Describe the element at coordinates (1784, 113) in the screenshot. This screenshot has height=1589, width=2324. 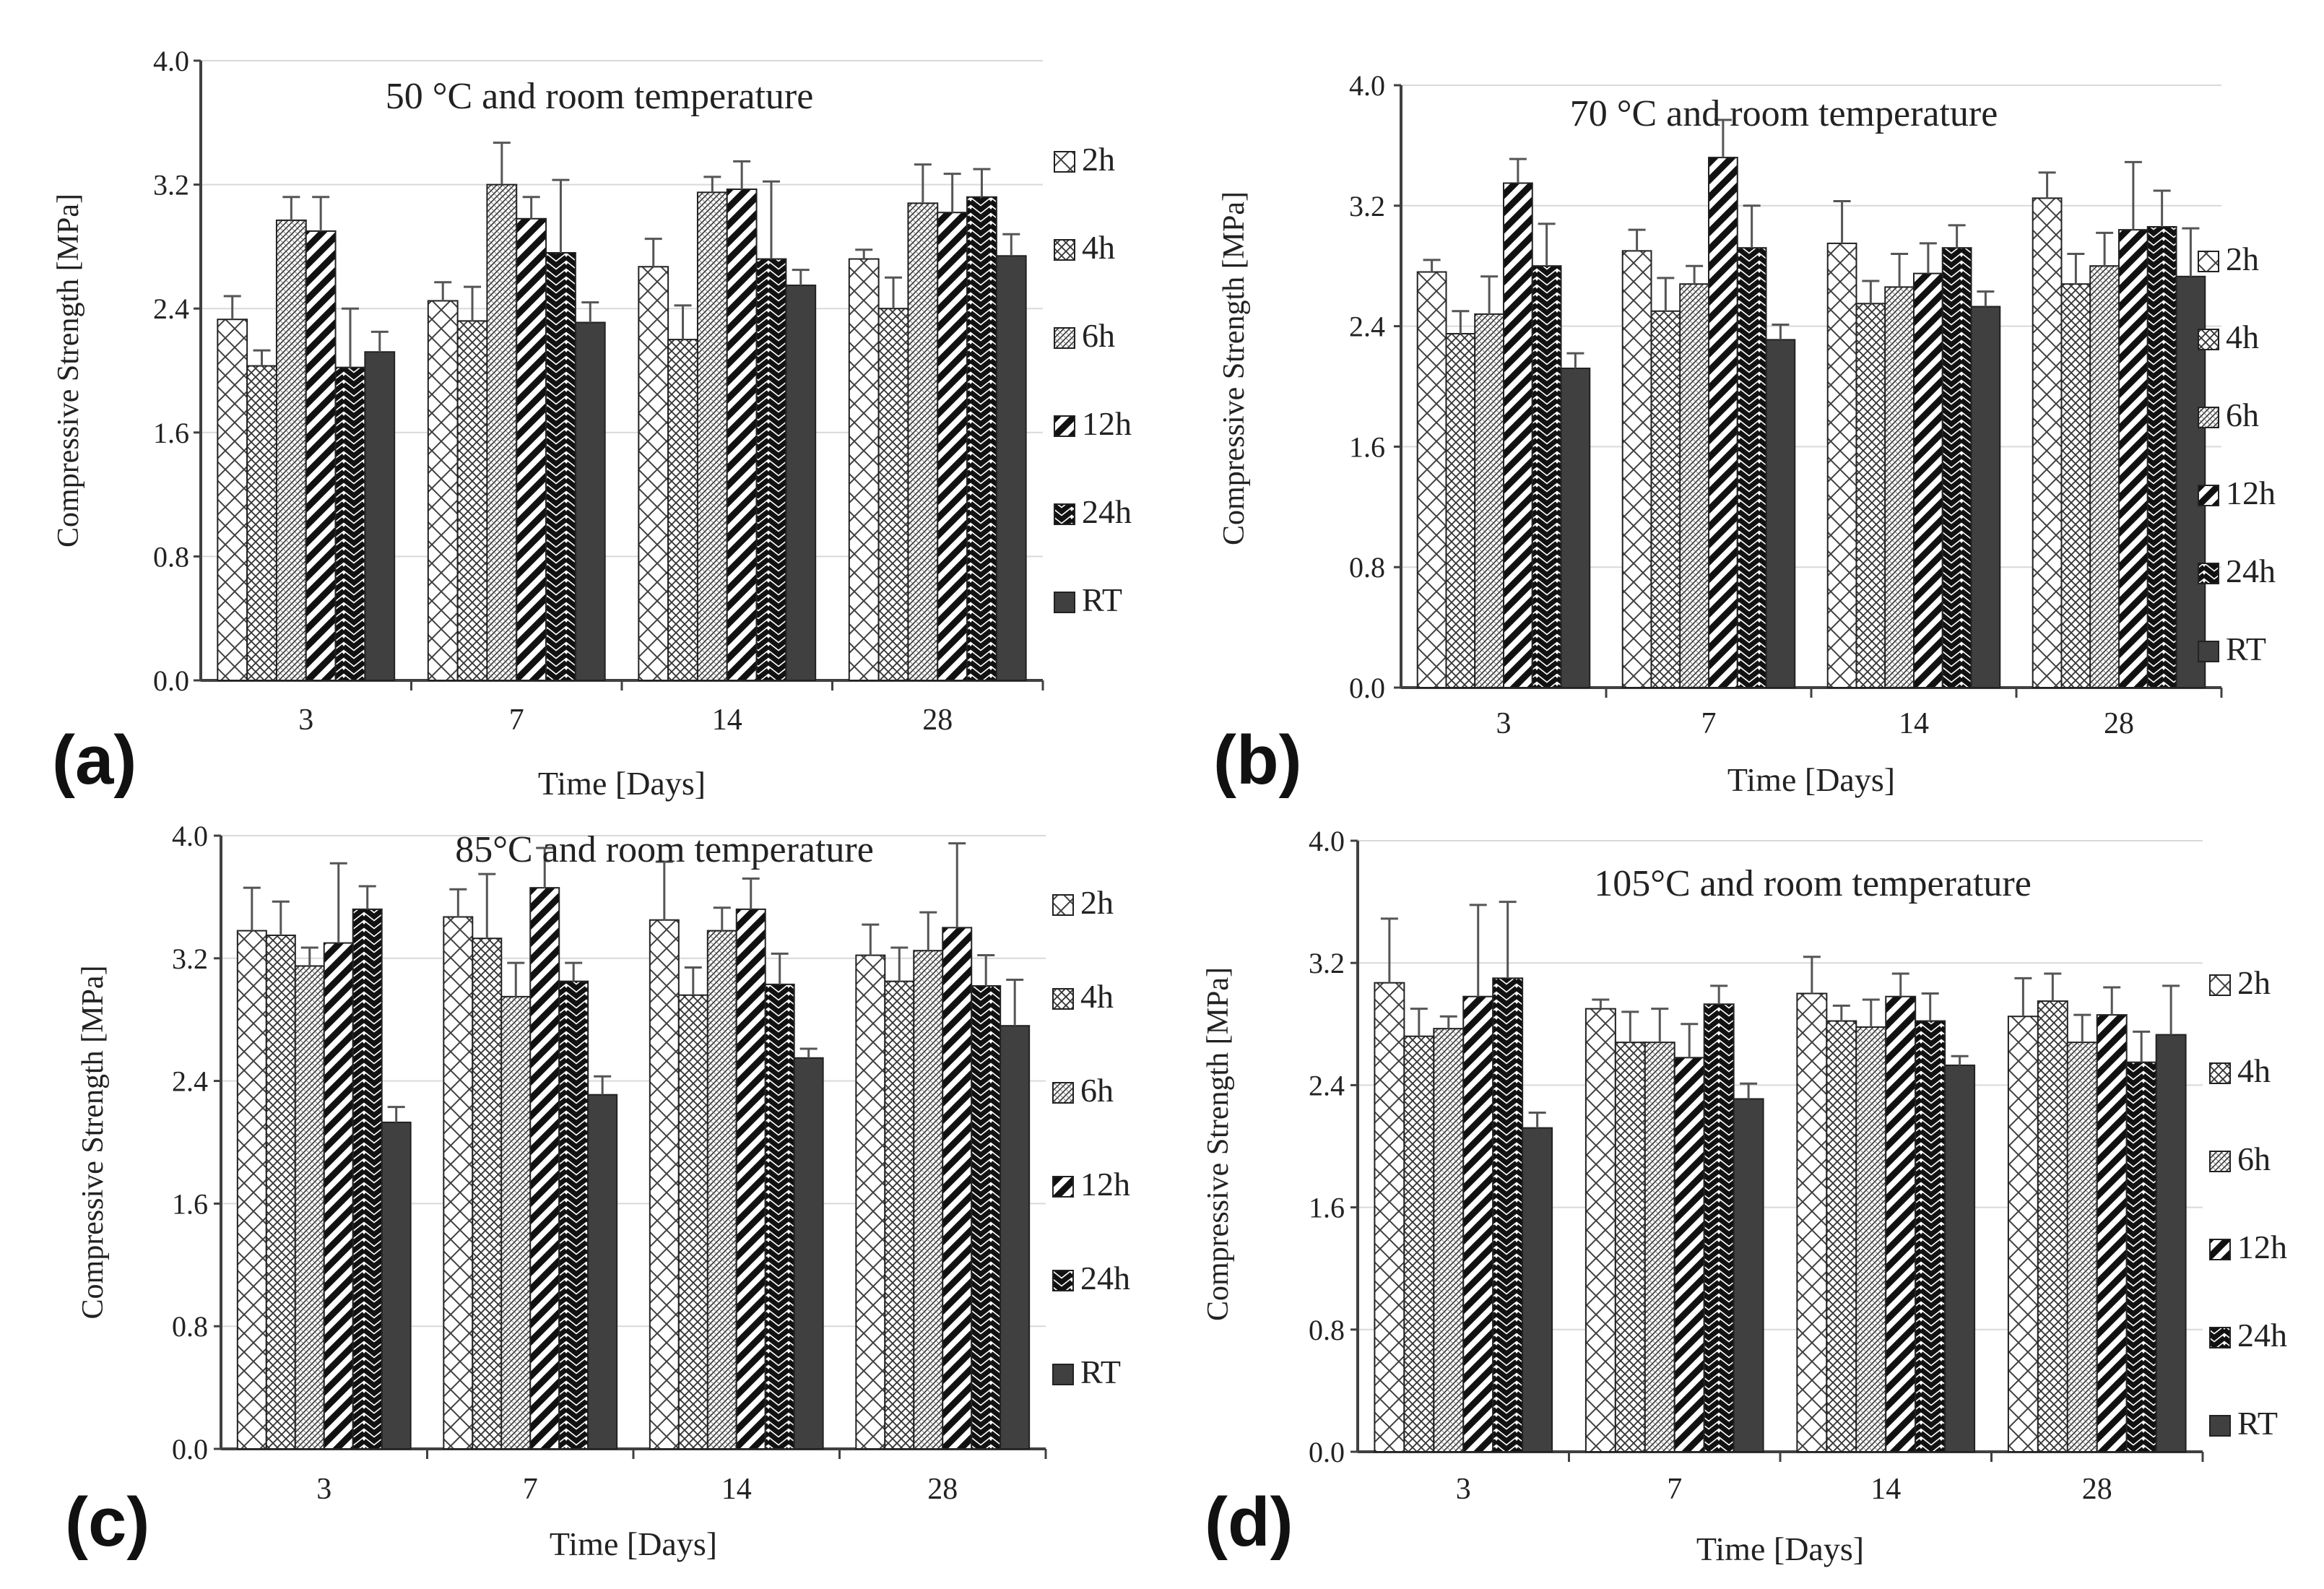
I see `chart-title: 70 °C and room temperature` at that location.